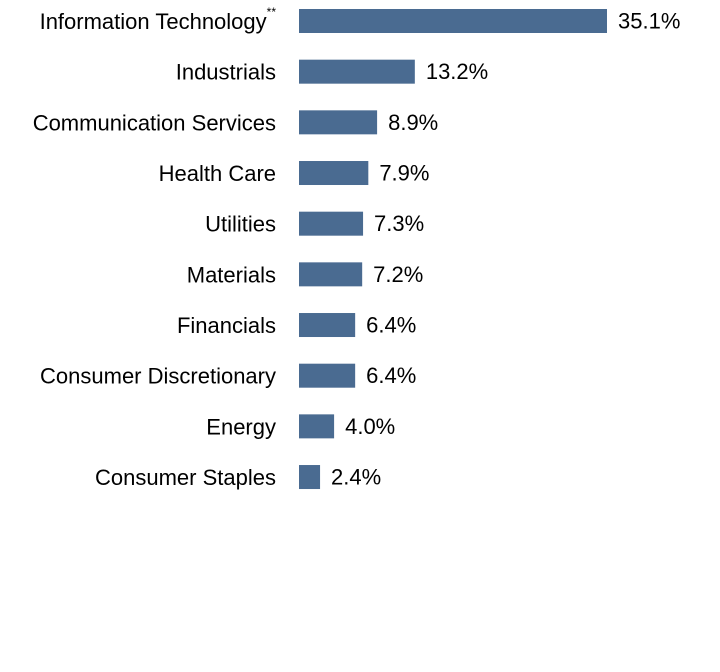 The width and height of the screenshot is (720, 672). Describe the element at coordinates (399, 223) in the screenshot. I see `value-label-utilities: 7.3%` at that location.